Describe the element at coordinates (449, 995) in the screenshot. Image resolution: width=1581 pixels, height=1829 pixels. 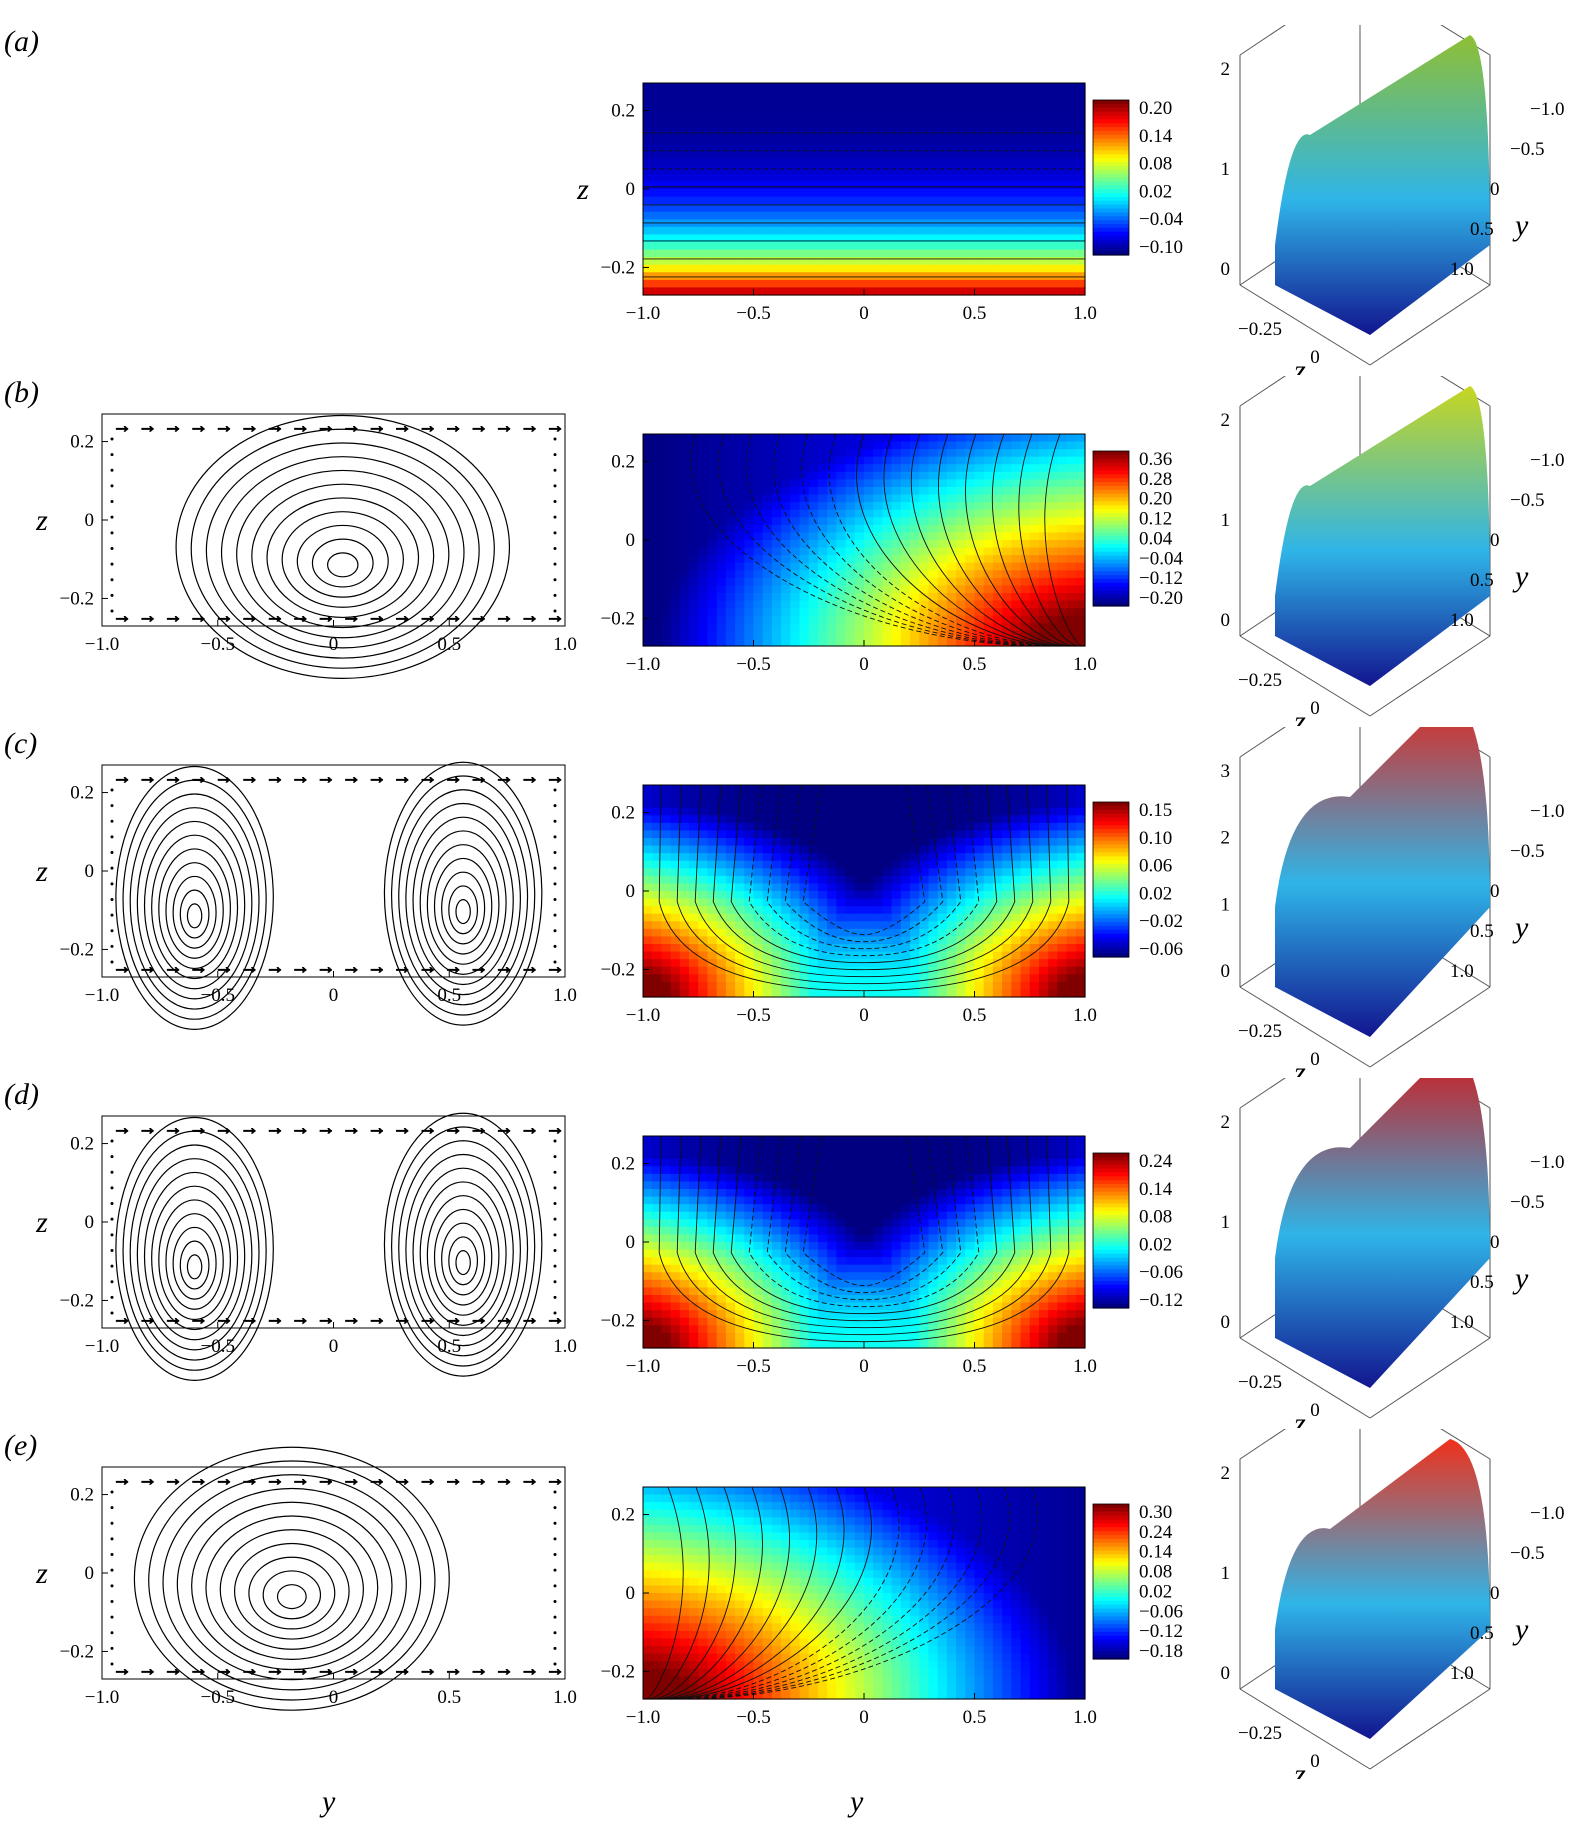
I see `streamline-x-tick-label: 0.5` at that location.